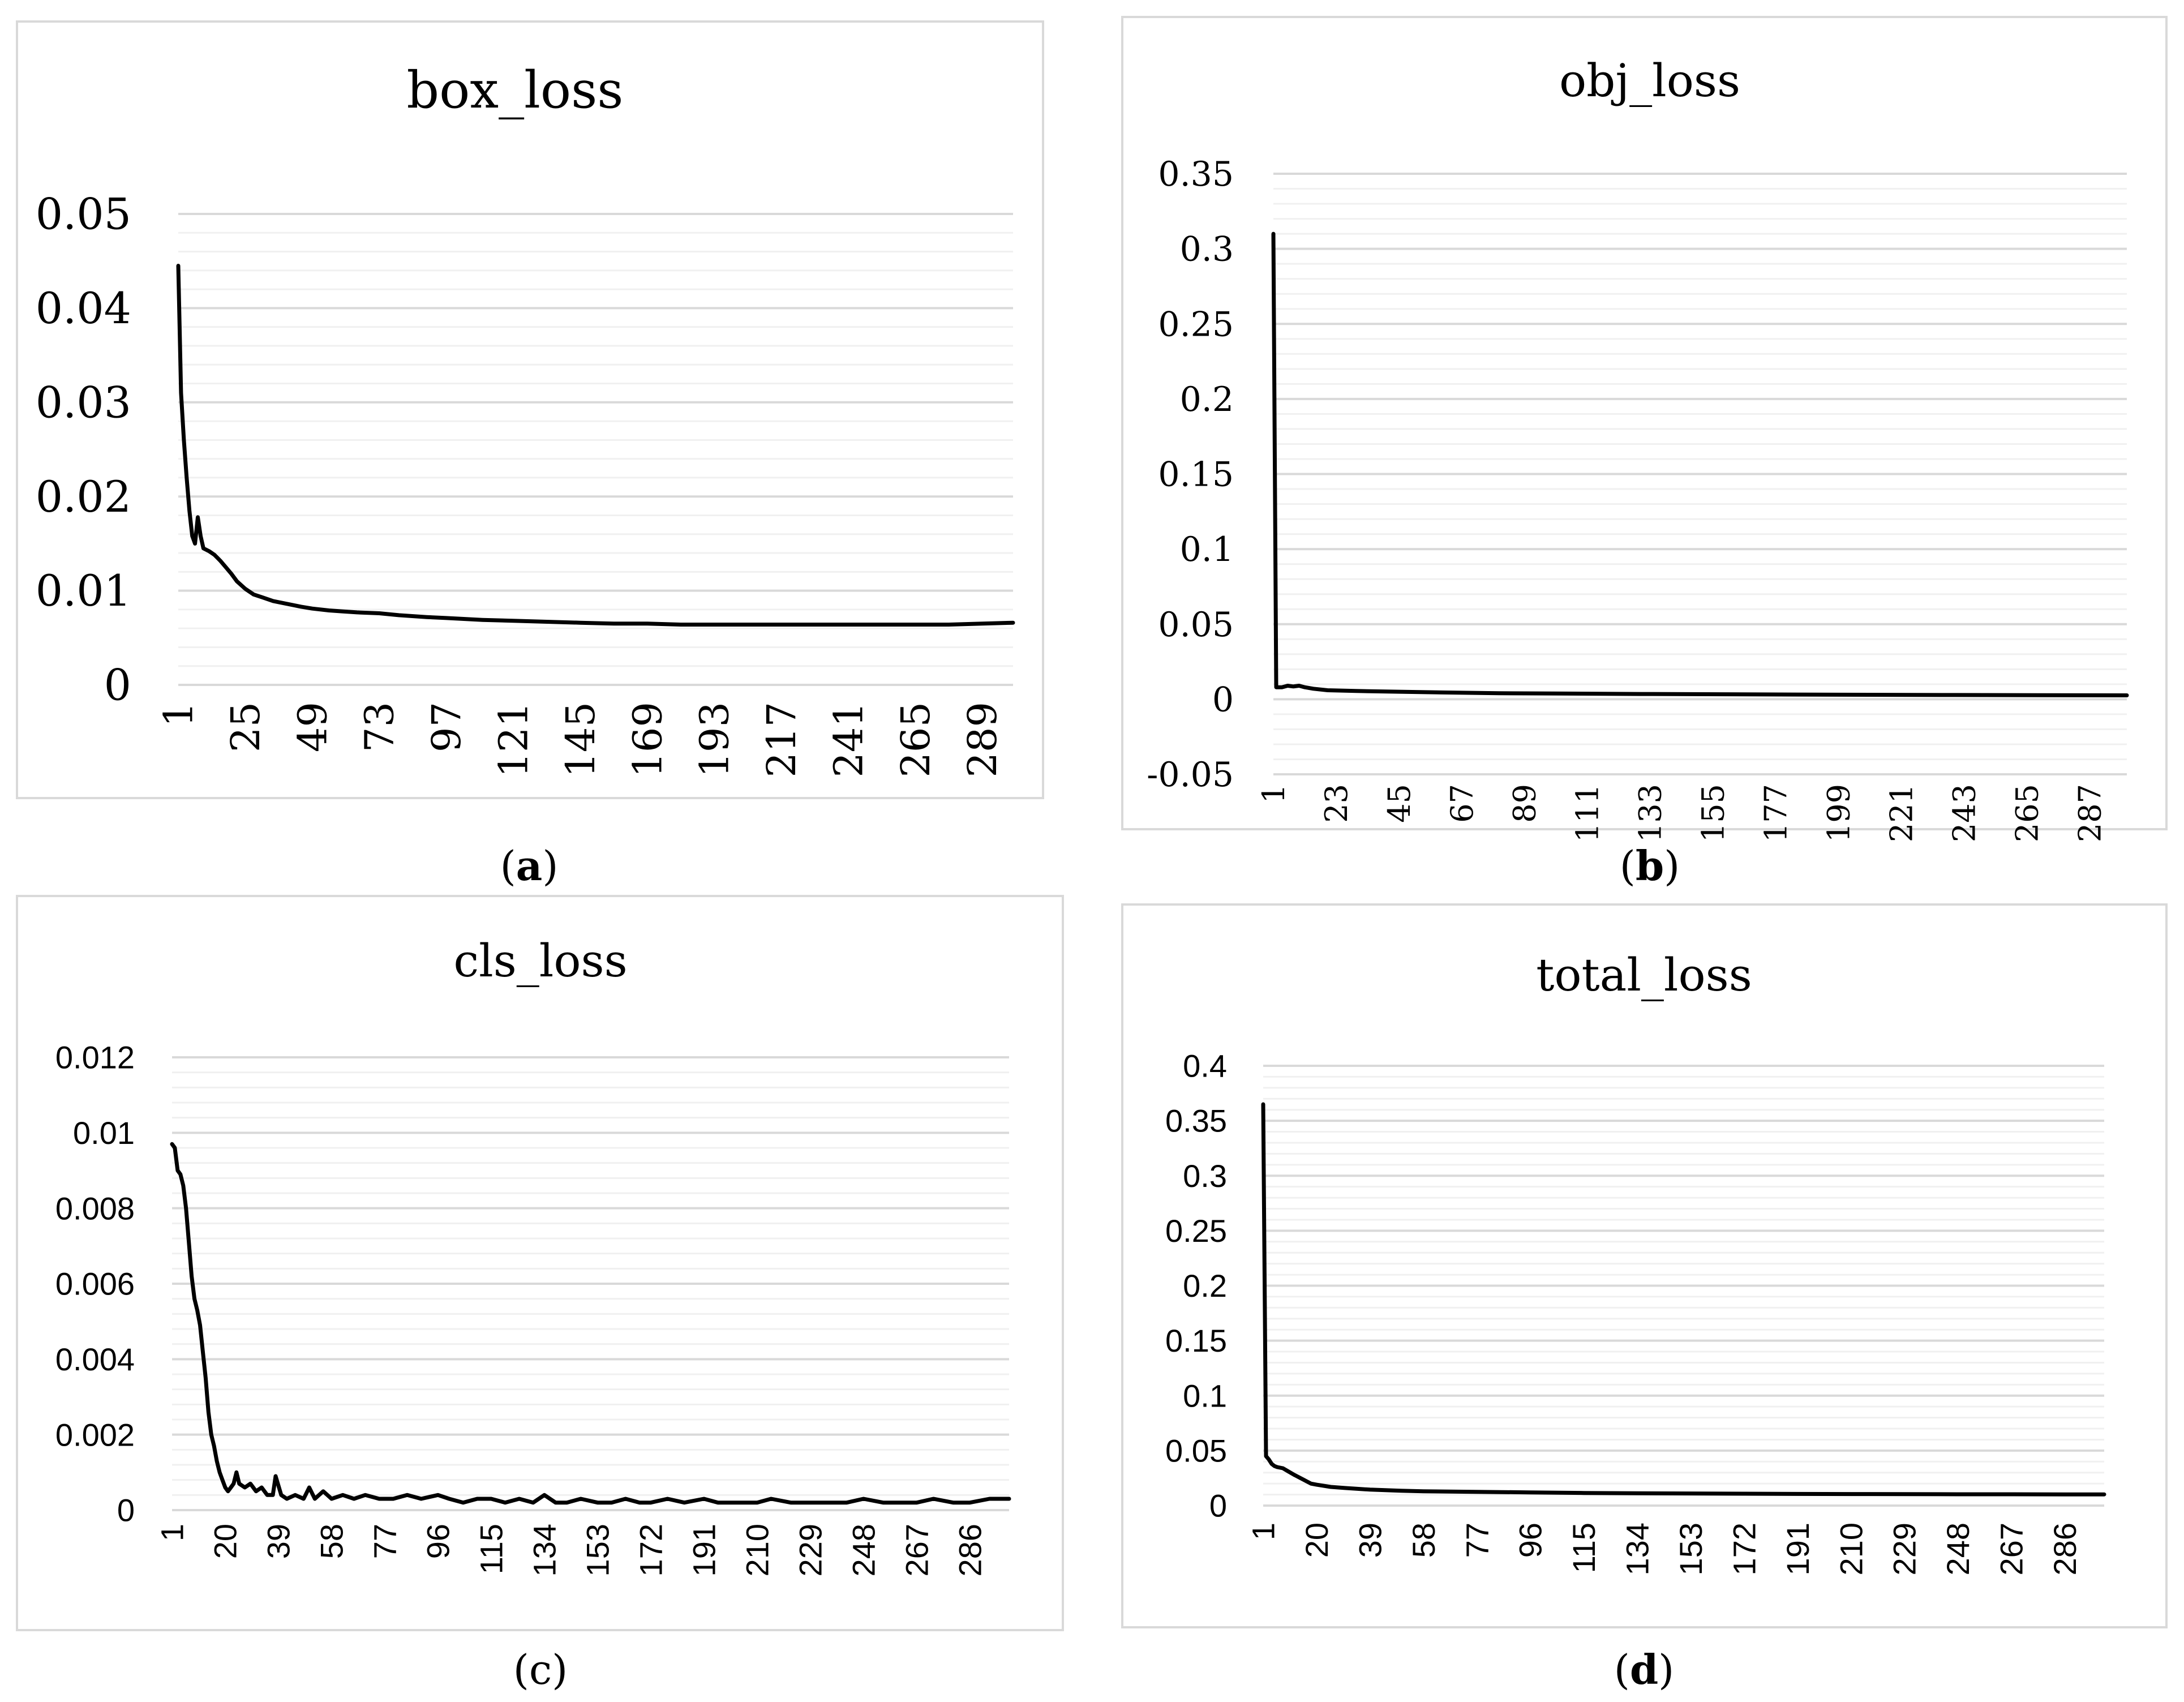 This screenshot has height=1702, width=2184. Describe the element at coordinates (1798, 1549) in the screenshot. I see `x-tick-label: 191` at that location.